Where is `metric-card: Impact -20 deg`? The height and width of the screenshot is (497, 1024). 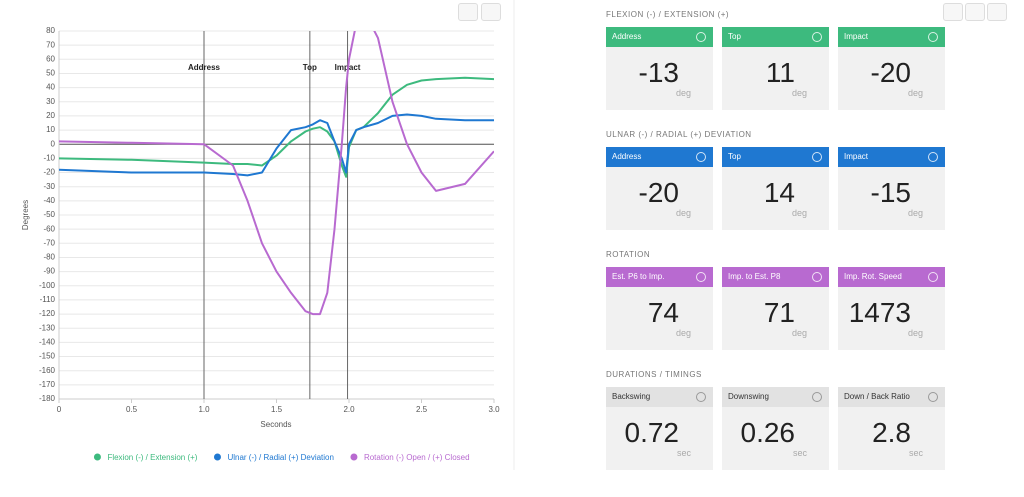
metric-card: Impact -20 deg is located at coordinates (891, 68).